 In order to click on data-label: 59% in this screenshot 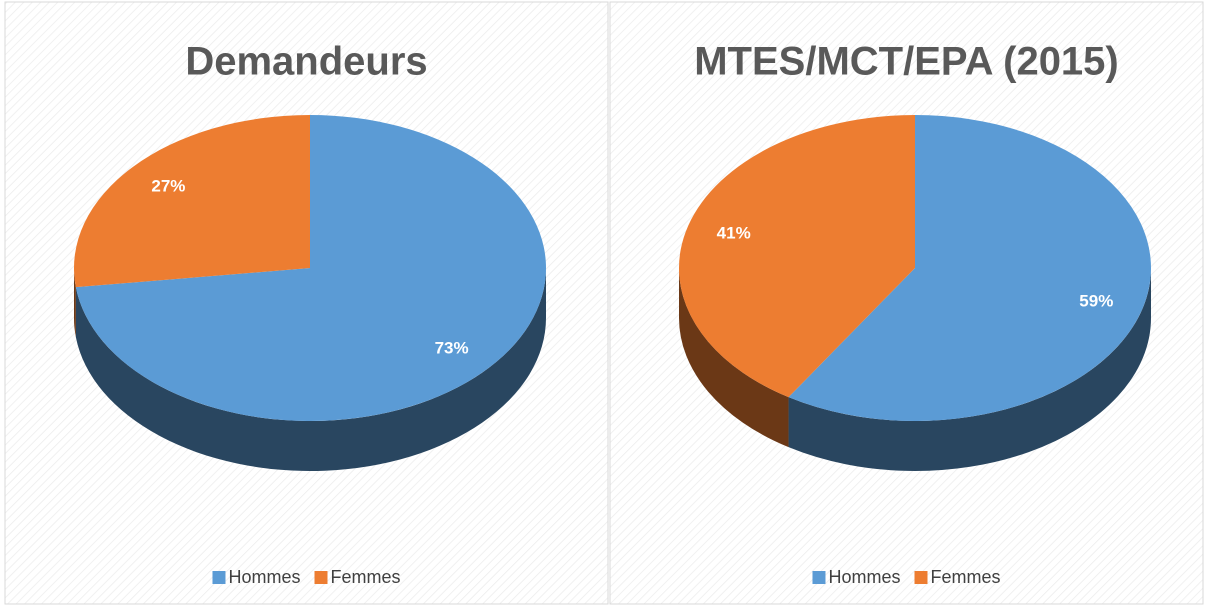, I will do `click(1096, 301)`.